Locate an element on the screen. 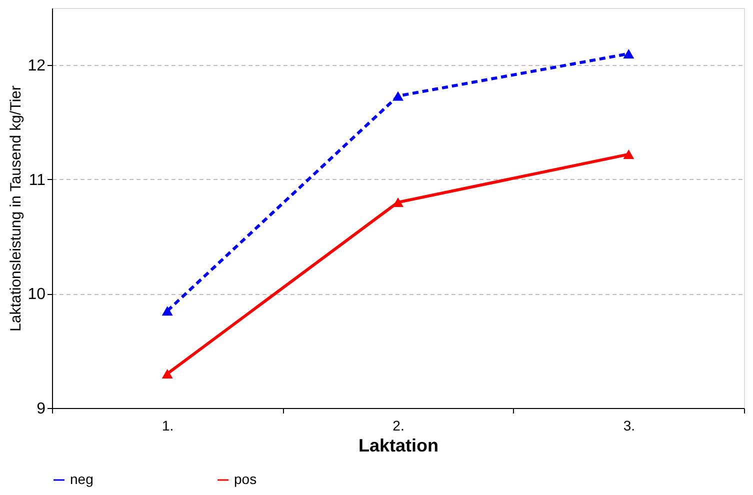  y-axis-title: Laktationsleistung in Tausend kg/Tier is located at coordinates (16, 209).